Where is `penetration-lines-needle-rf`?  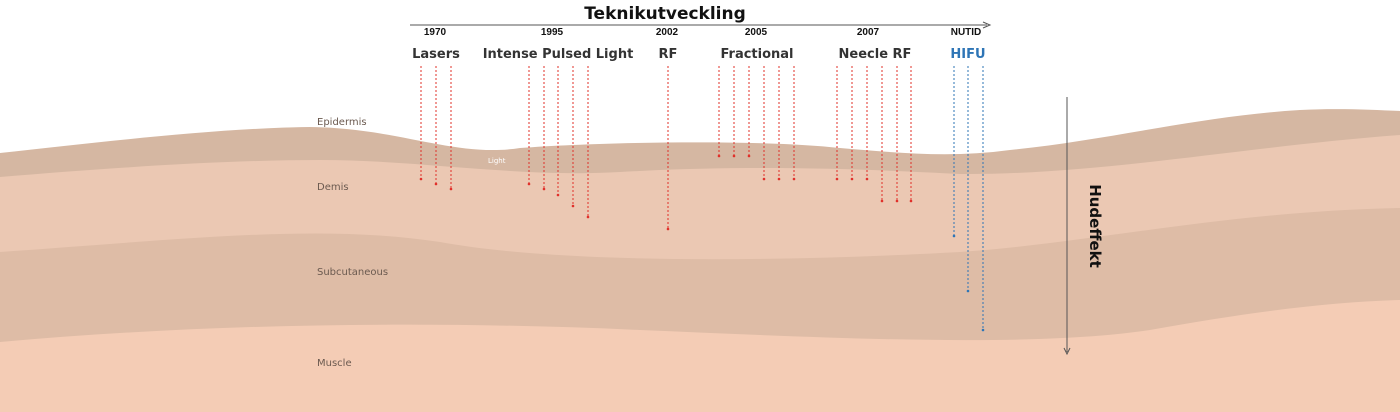 penetration-lines-needle-rf is located at coordinates (874, 133).